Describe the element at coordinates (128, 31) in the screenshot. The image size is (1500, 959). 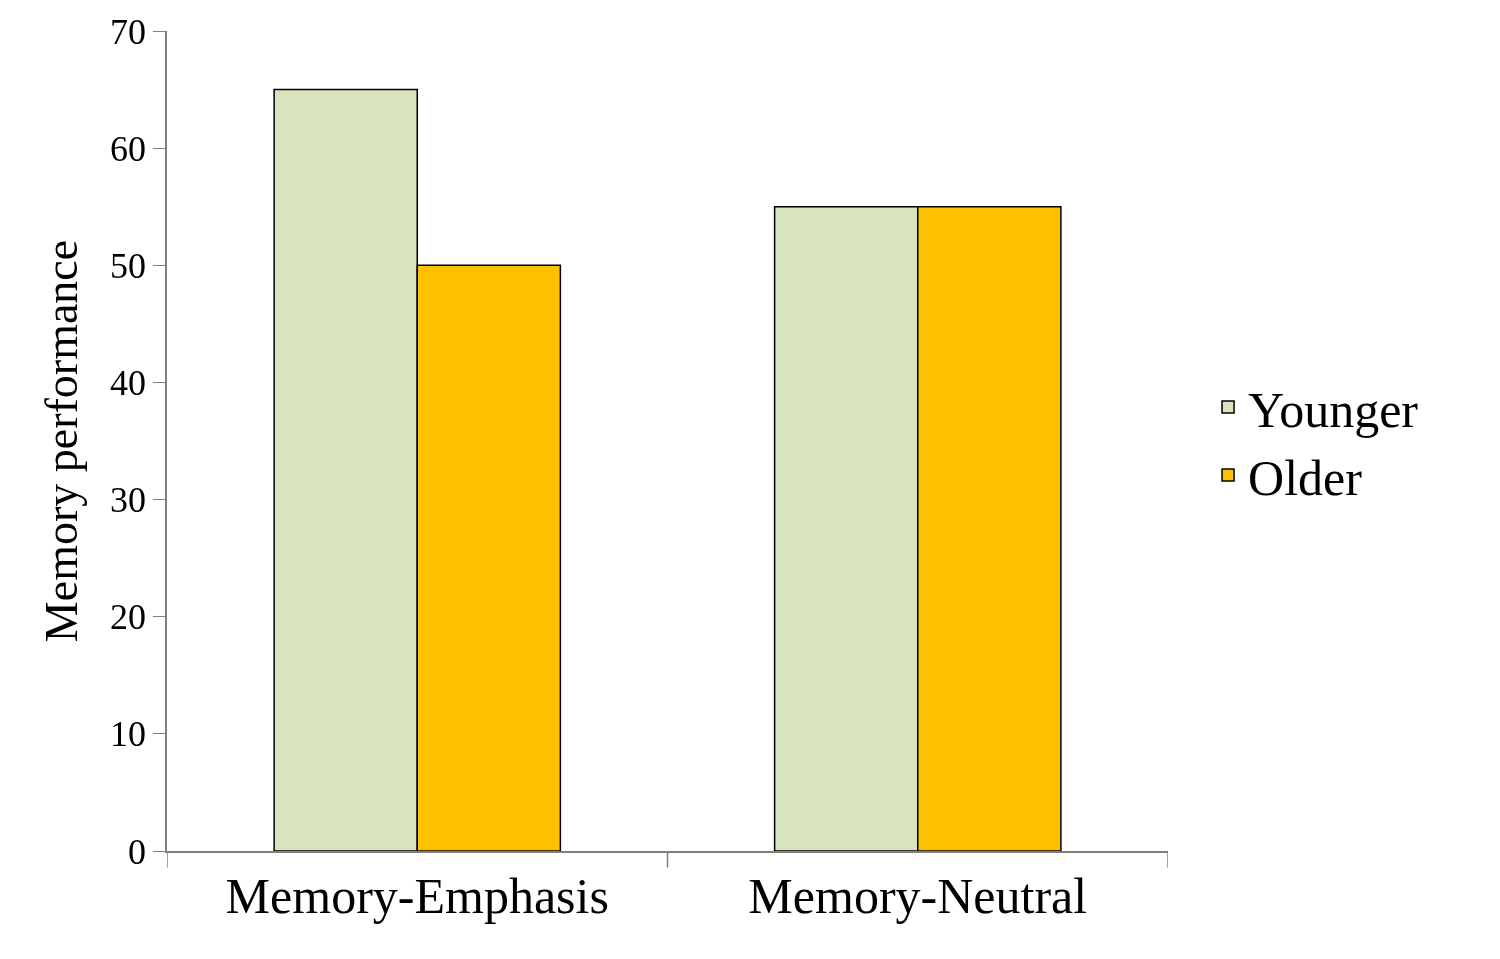
I see `y-tick-label: 70` at that location.